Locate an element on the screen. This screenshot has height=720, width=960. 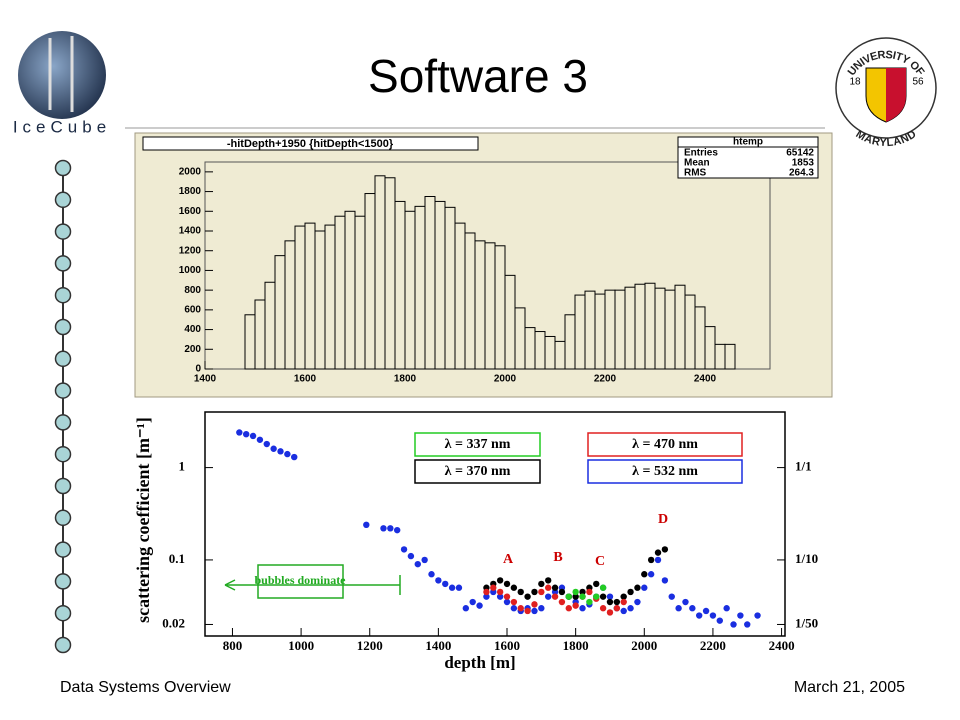
x-tick-label: 1200 is located at coordinates (370, 645).